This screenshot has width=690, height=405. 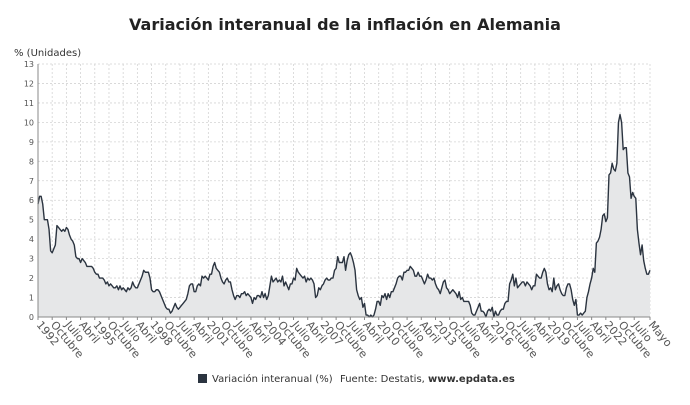 What do you see at coordinates (47, 53) in the screenshot?
I see `y-axis-label: % (Unidades)` at bounding box center [47, 53].